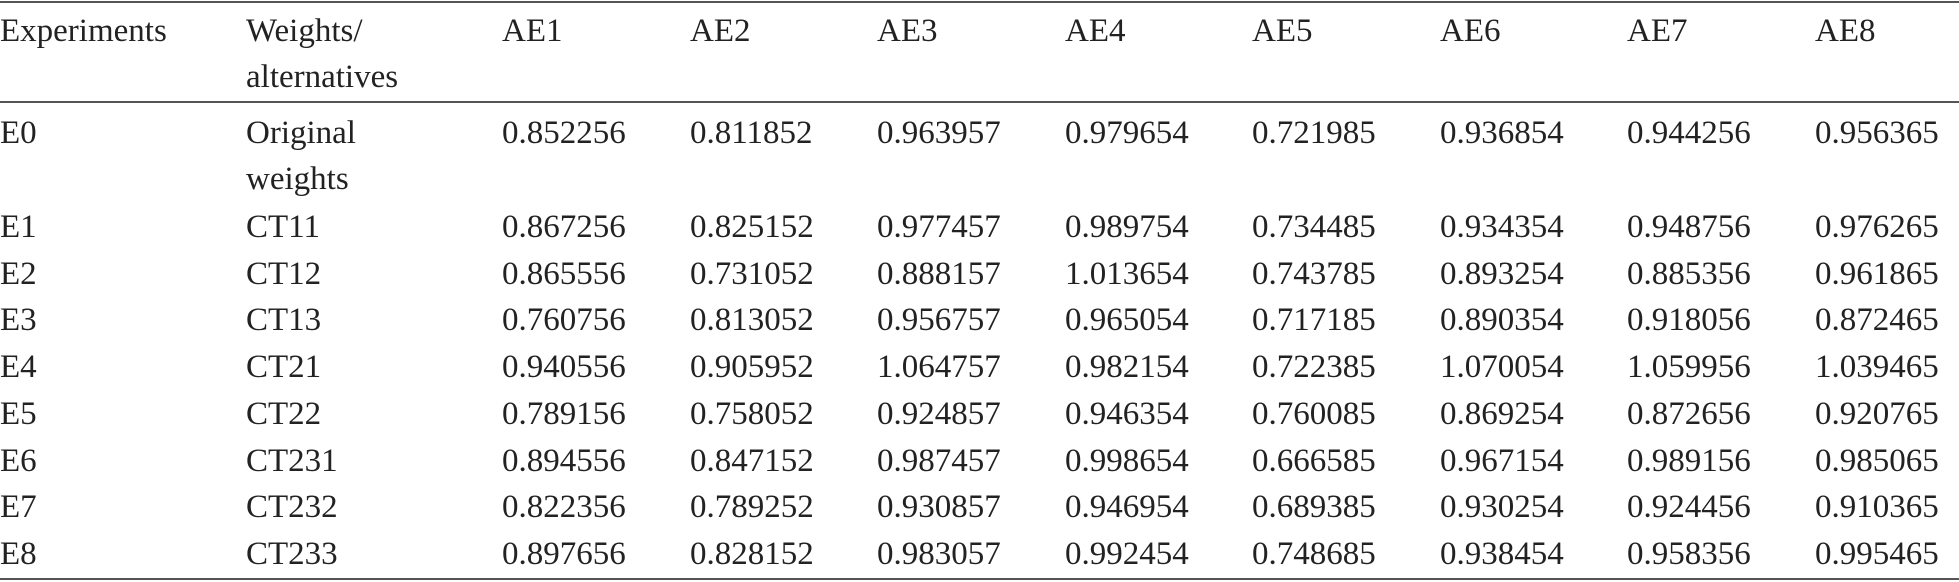  I want to click on value-cell: 0.872656, so click(1689, 413).